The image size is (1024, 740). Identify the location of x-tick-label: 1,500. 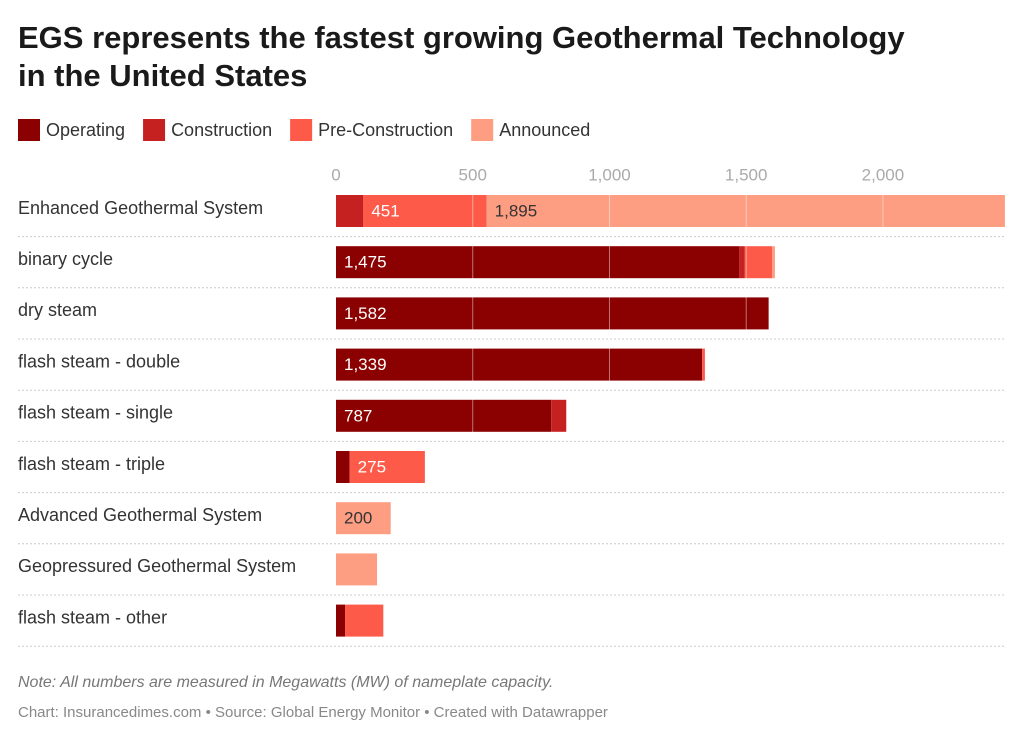
(746, 174).